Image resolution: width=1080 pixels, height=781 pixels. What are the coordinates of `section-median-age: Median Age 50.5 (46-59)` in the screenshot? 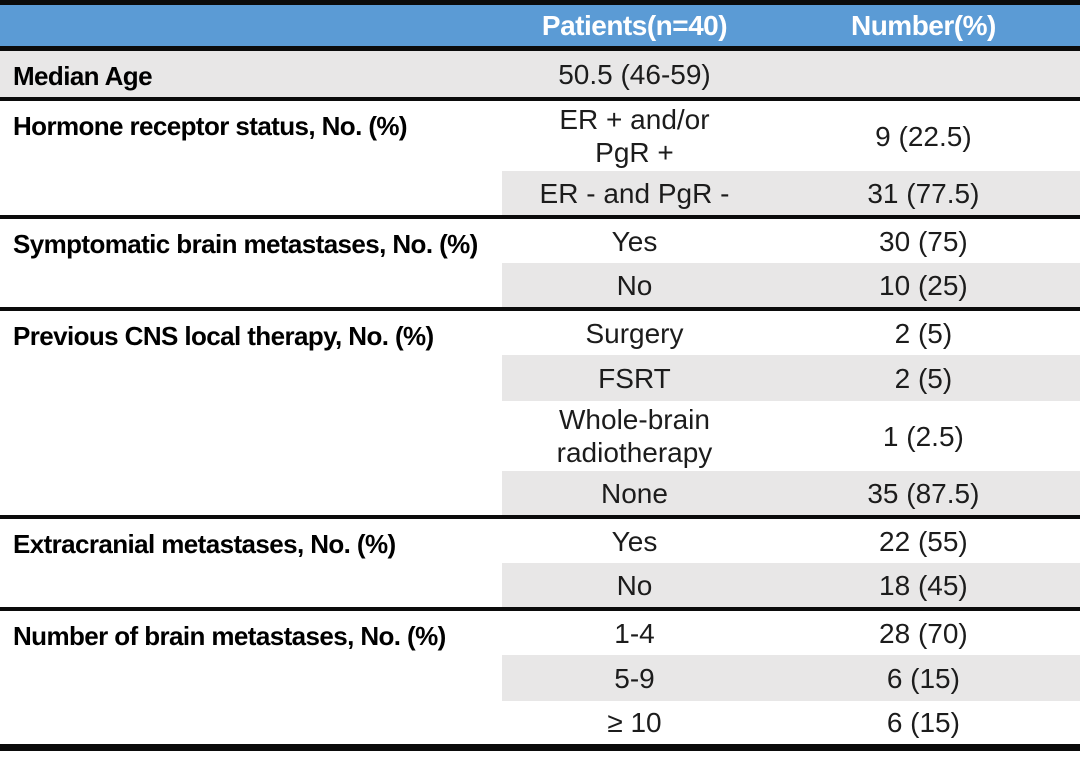 It's located at (540, 73).